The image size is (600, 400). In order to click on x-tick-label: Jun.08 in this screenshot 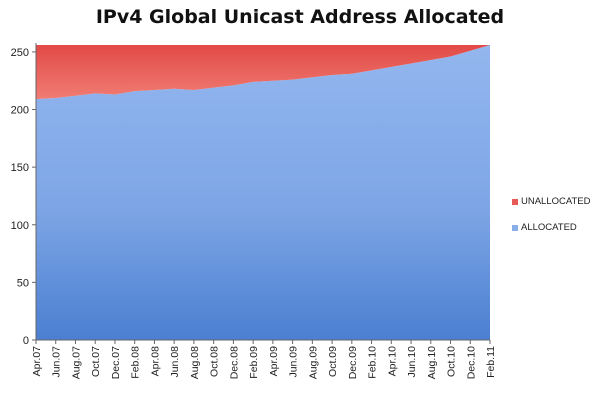, I will do `click(175, 362)`.